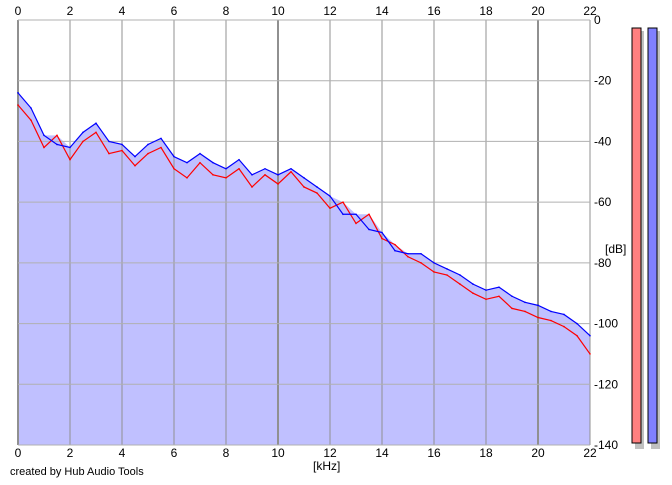 Image resolution: width=672 pixels, height=485 pixels. Describe the element at coordinates (538, 453) in the screenshot. I see `x-tick-label-bottom: 20` at that location.